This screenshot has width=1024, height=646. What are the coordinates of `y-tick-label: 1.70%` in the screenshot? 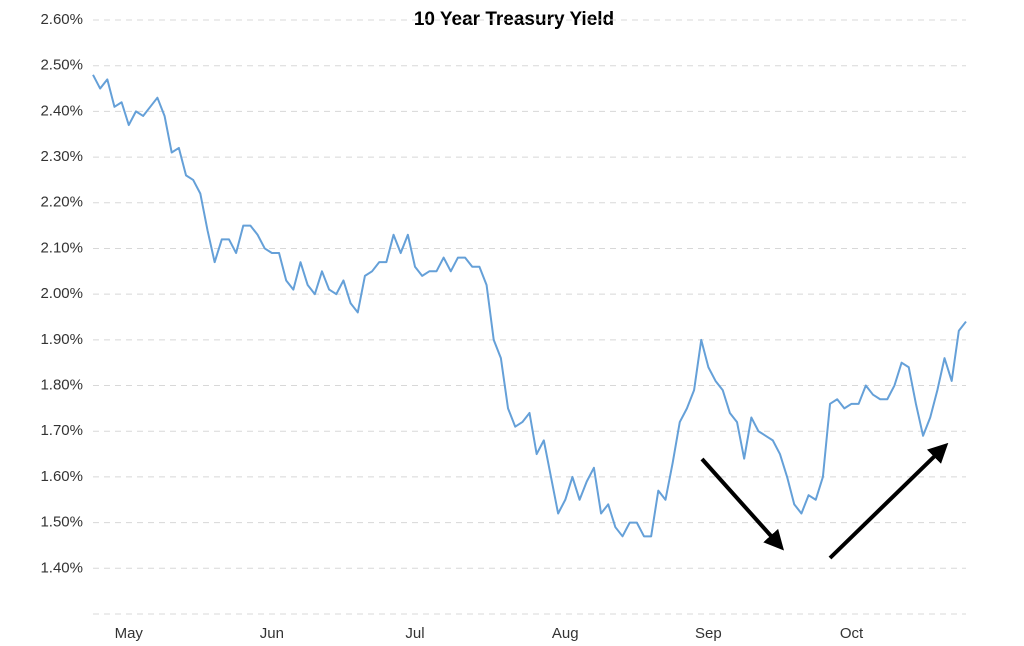 It's located at (61, 430).